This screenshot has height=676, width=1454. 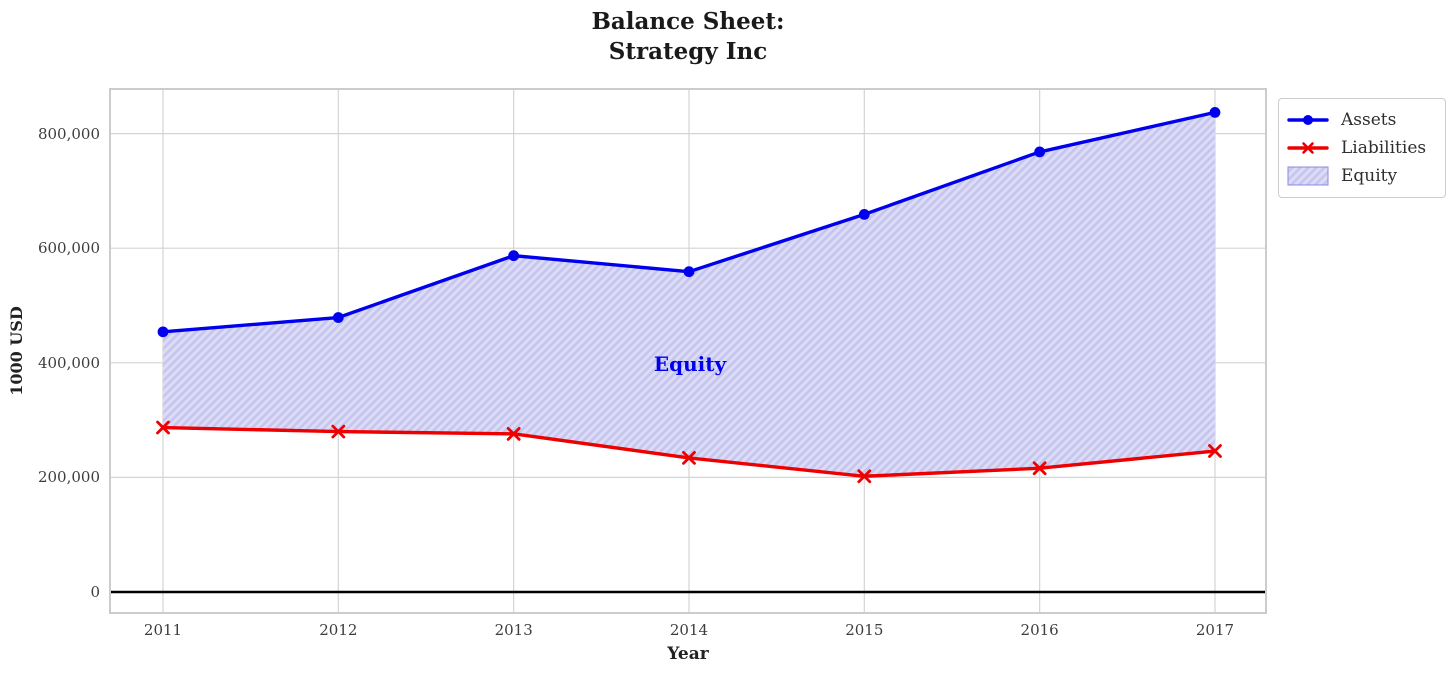 I want to click on equity-patch-icon, so click(x=1308, y=176).